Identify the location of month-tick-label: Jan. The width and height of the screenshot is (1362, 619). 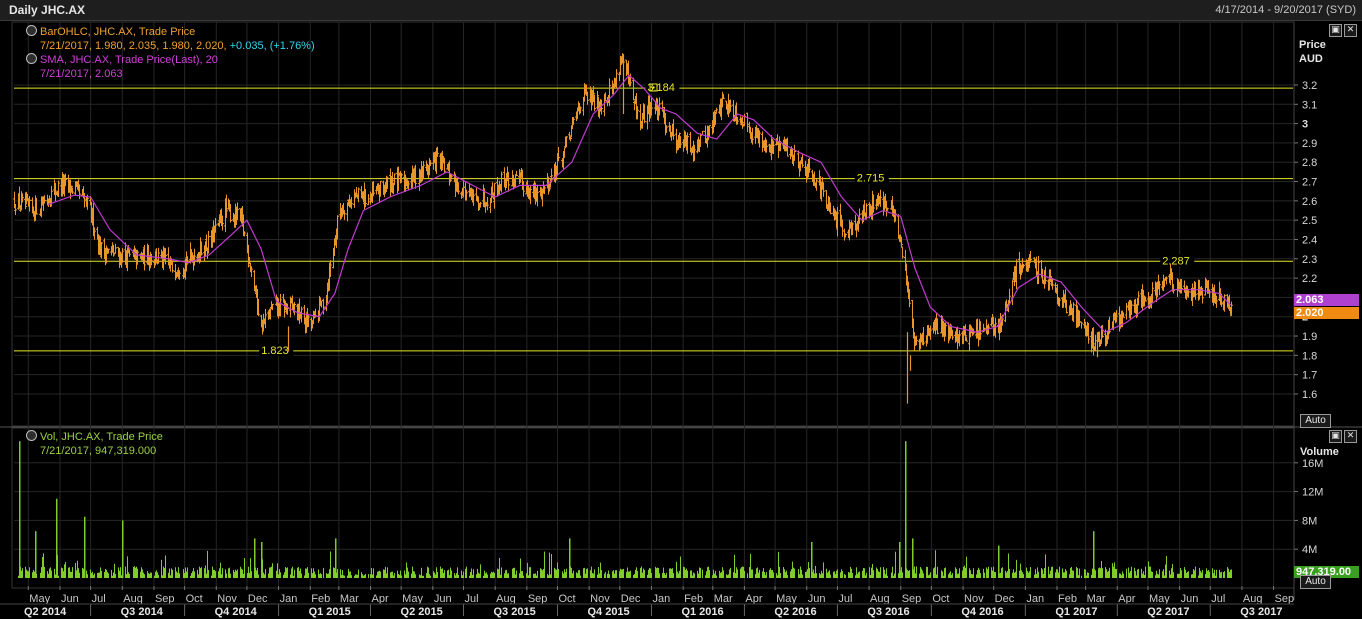
(661, 599).